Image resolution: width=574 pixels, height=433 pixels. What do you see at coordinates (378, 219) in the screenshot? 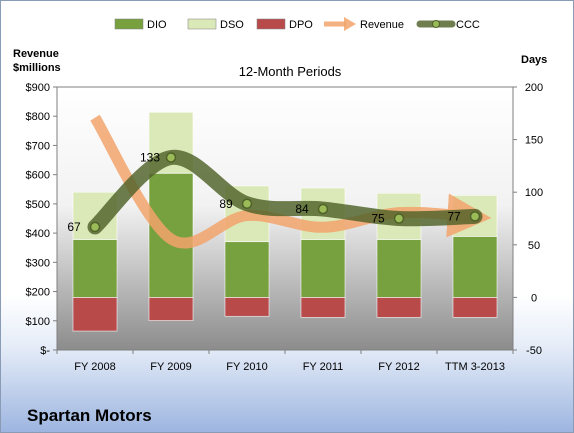
I see `ccc-data-label: 75` at bounding box center [378, 219].